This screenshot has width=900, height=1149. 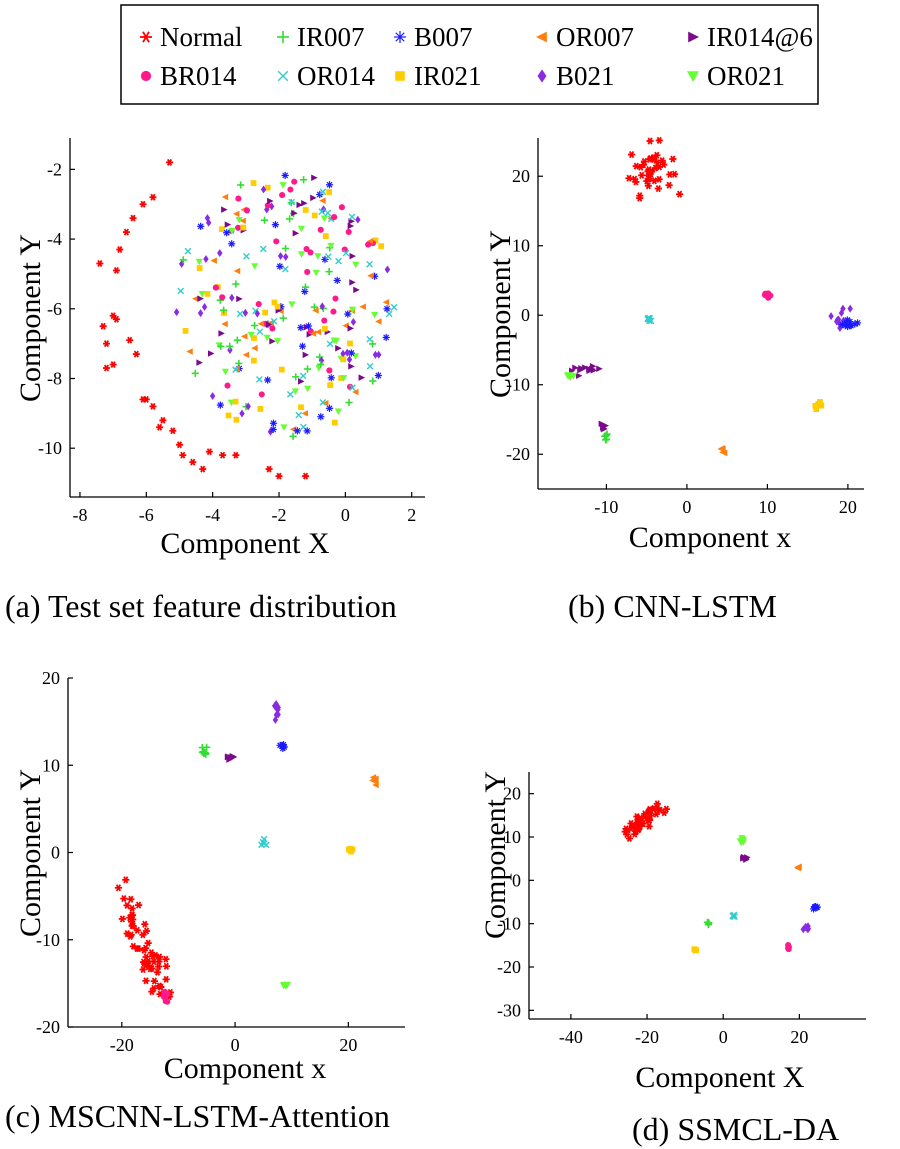 What do you see at coordinates (201, 37) in the screenshot?
I see `legend-label: Normal` at bounding box center [201, 37].